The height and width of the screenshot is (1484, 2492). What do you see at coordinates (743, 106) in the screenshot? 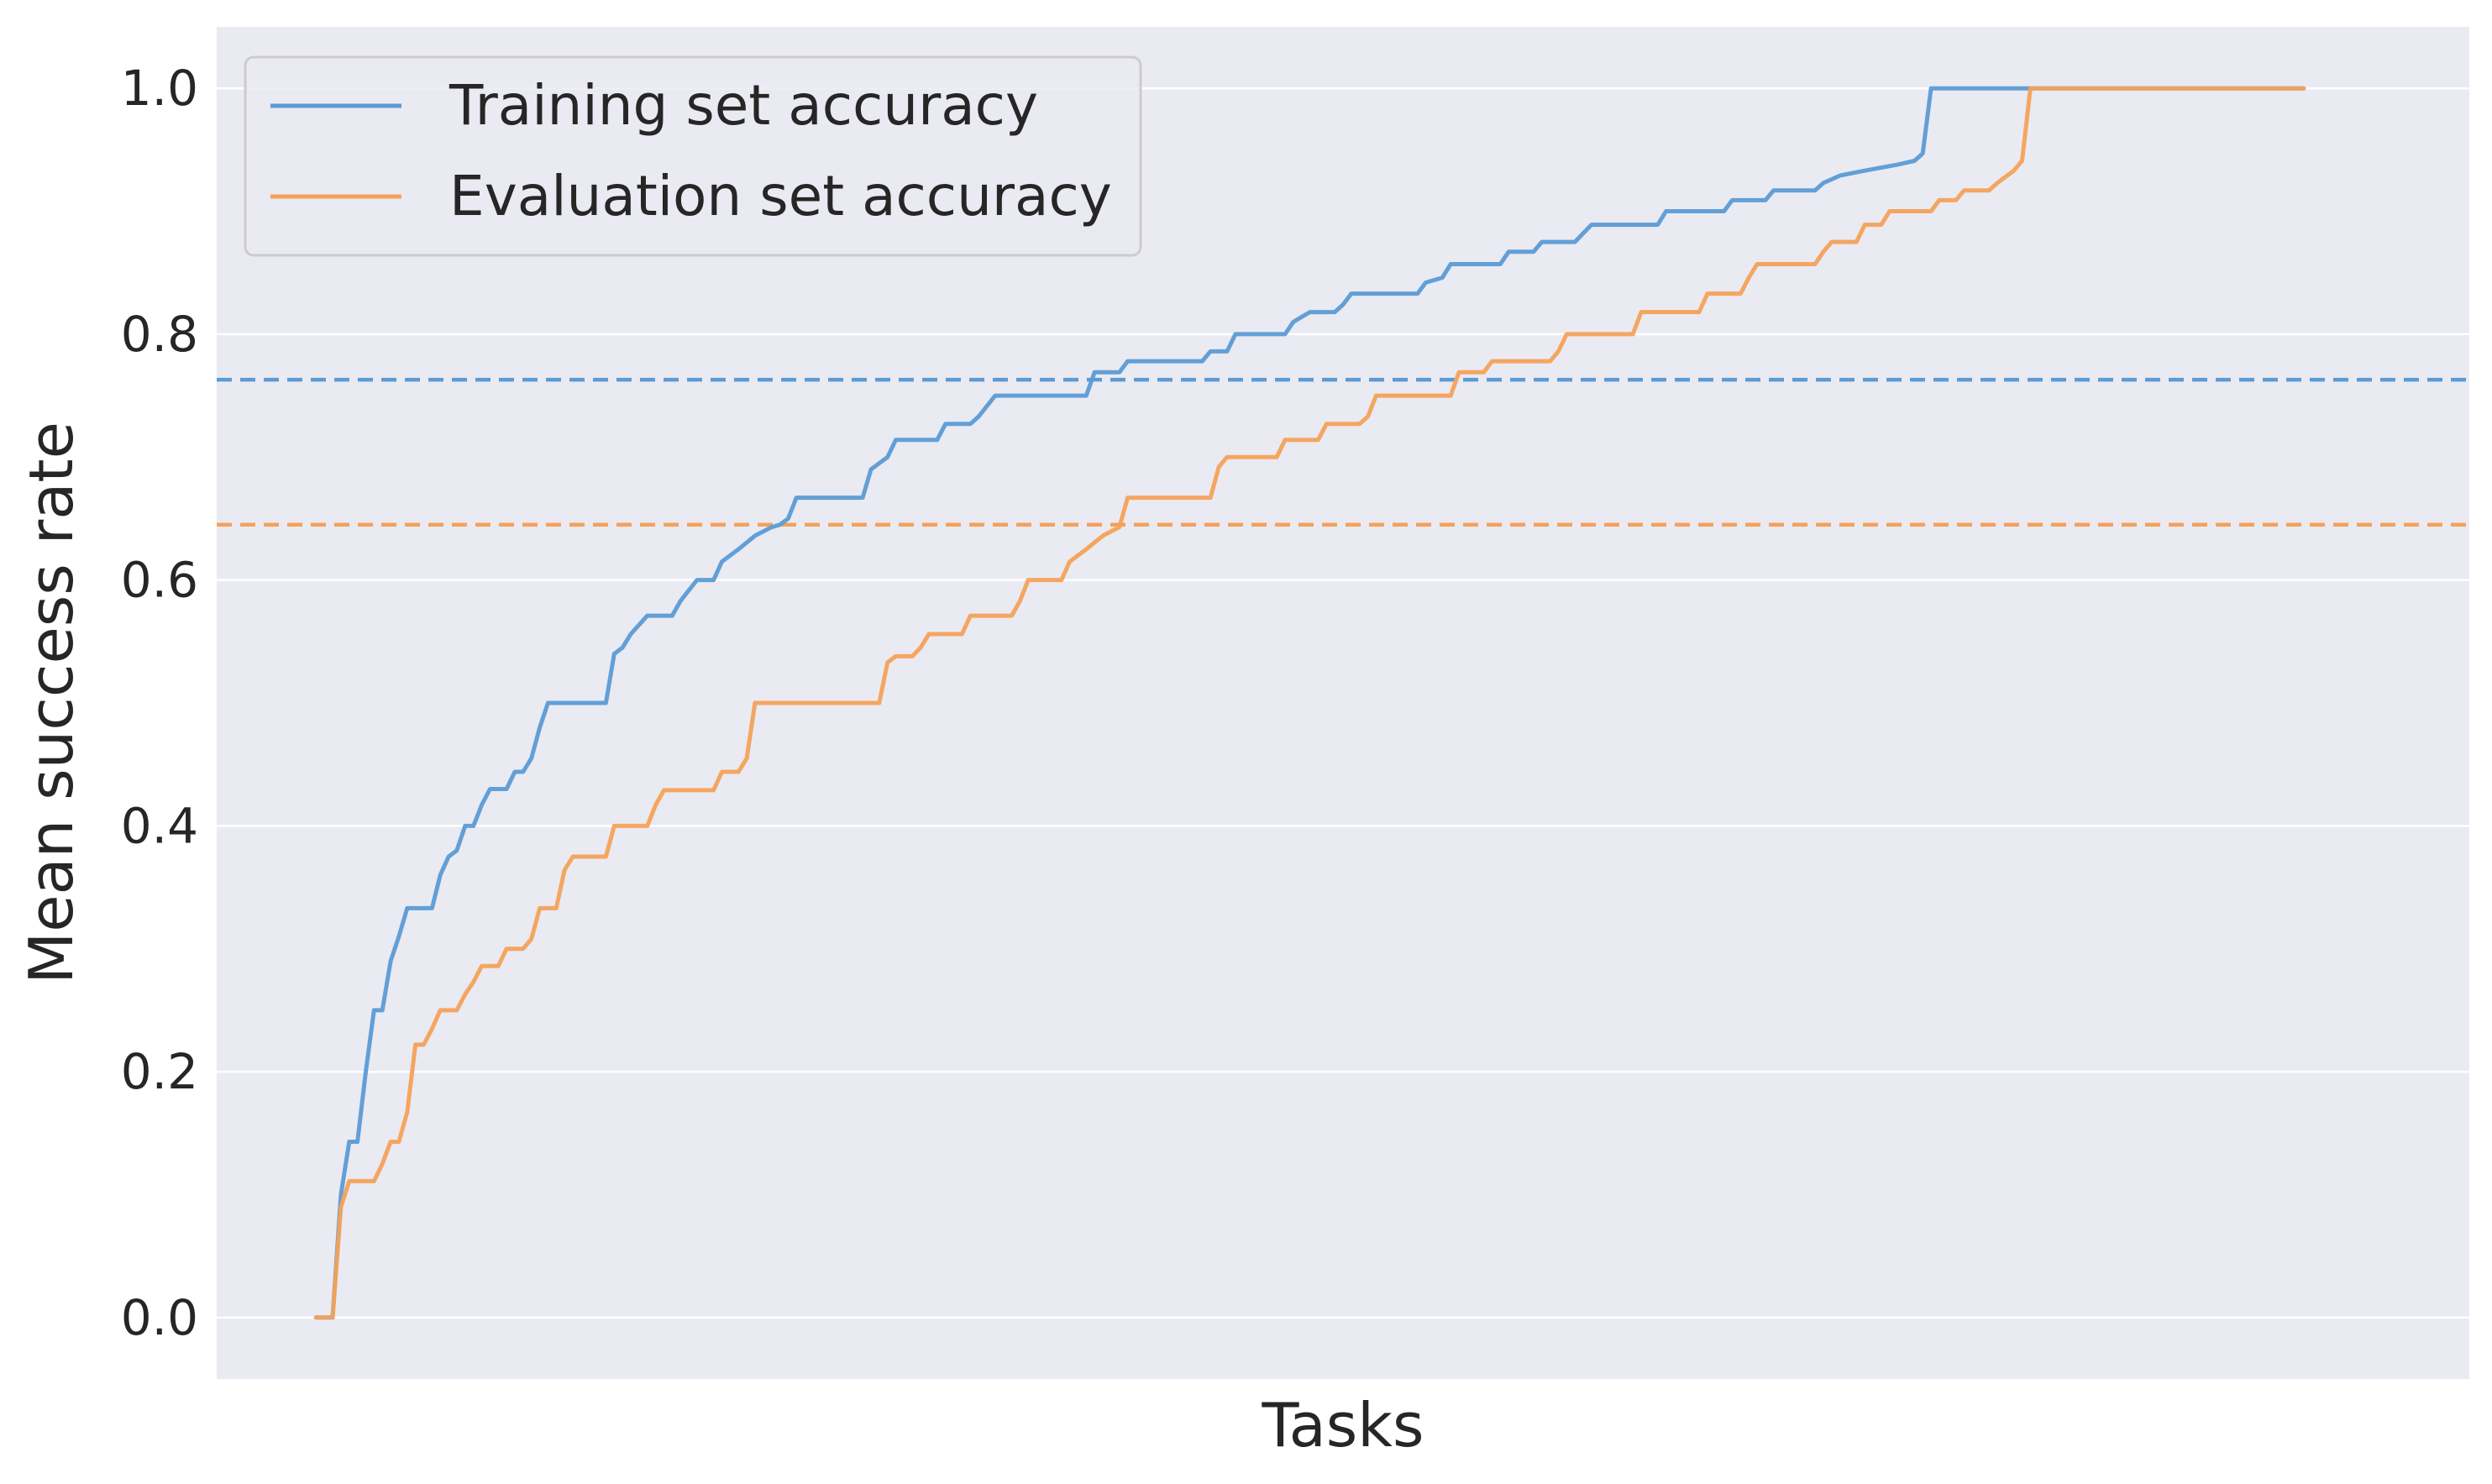
I see `legend-label-training: Training set accuracy` at bounding box center [743, 106].